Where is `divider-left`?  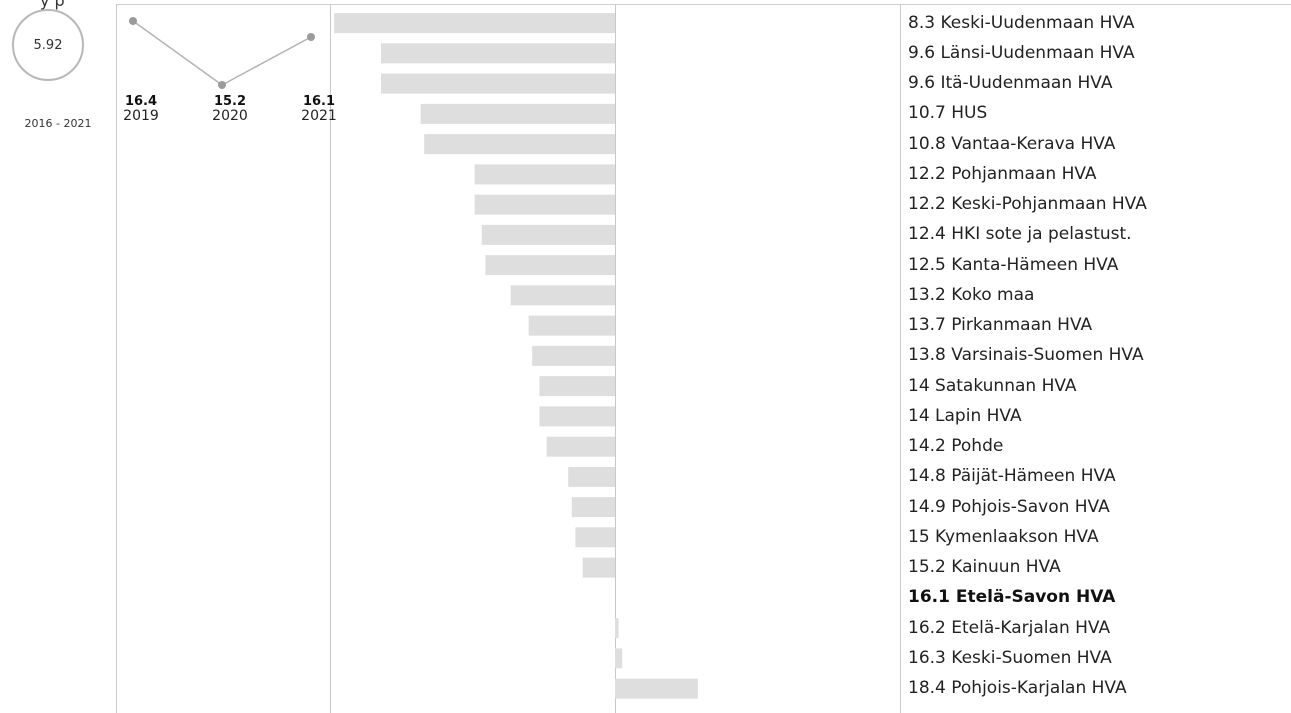 divider-left is located at coordinates (116, 358).